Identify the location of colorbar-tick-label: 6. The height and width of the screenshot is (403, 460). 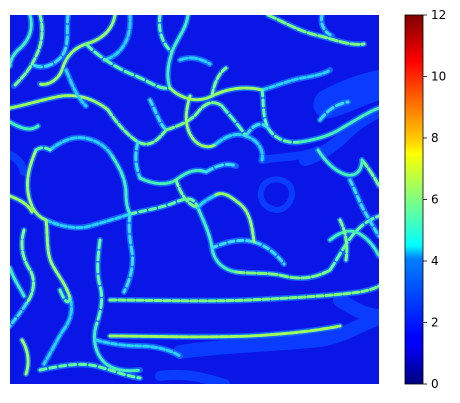
(435, 200).